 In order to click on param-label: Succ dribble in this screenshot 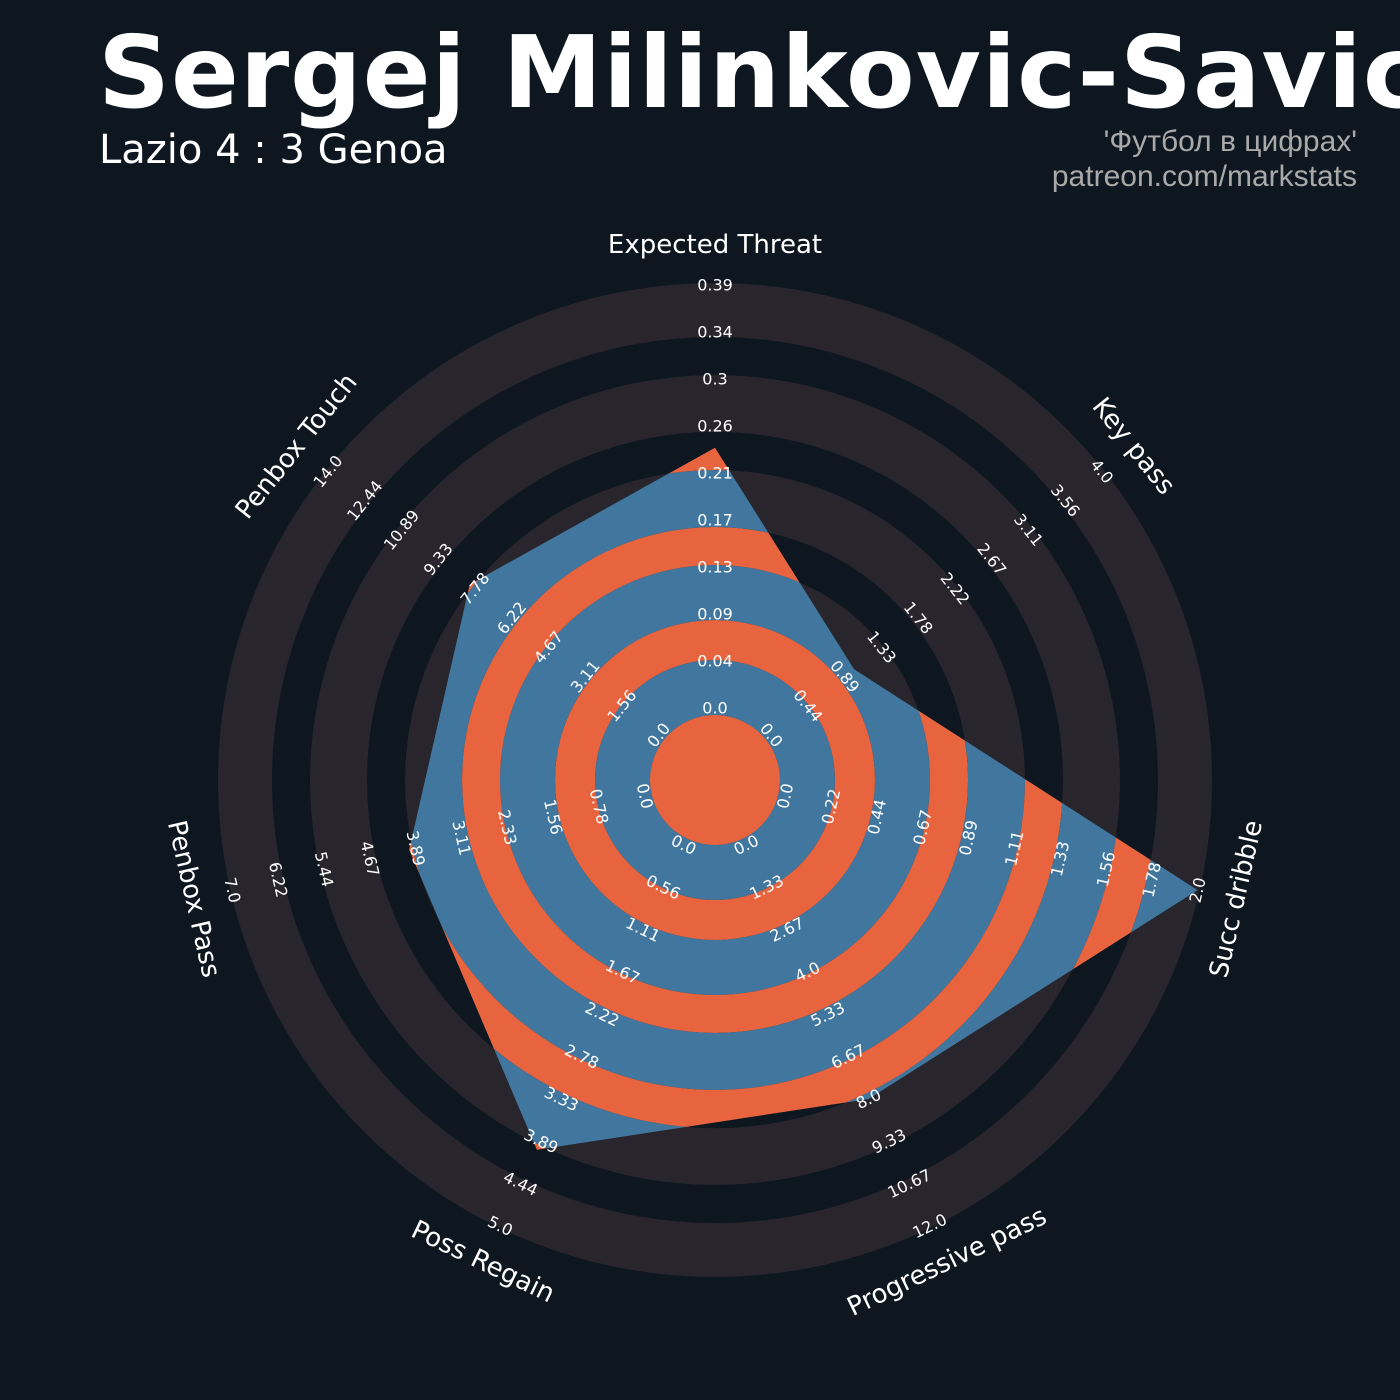, I will do `click(1236, 898)`.